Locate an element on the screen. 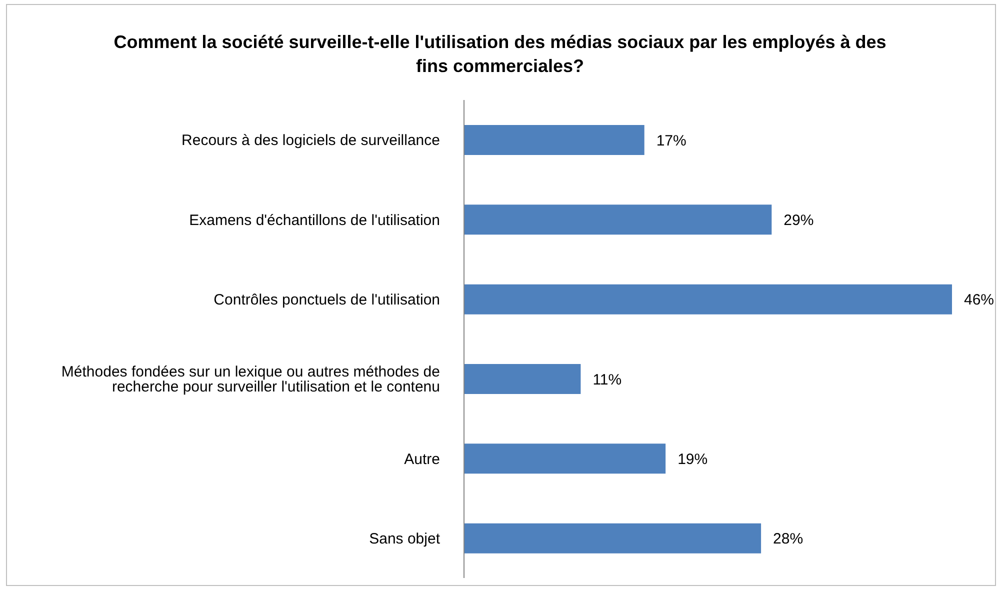 This screenshot has width=999, height=590. y-tick-label: Sans objet is located at coordinates (405, 539).